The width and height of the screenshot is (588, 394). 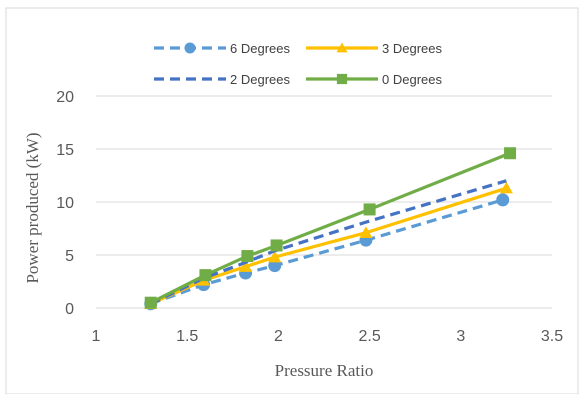 I want to click on y-tick-label: 10, so click(x=65, y=203).